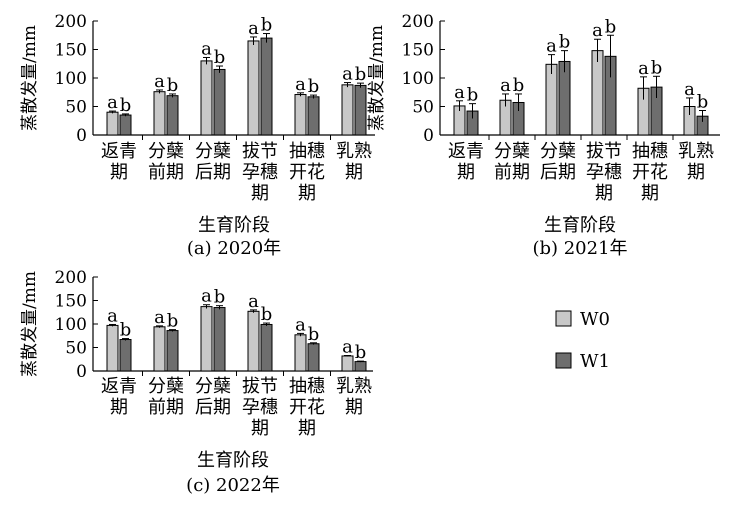  What do you see at coordinates (307, 172) in the screenshot?
I see `x-tick-label: 开花` at bounding box center [307, 172].